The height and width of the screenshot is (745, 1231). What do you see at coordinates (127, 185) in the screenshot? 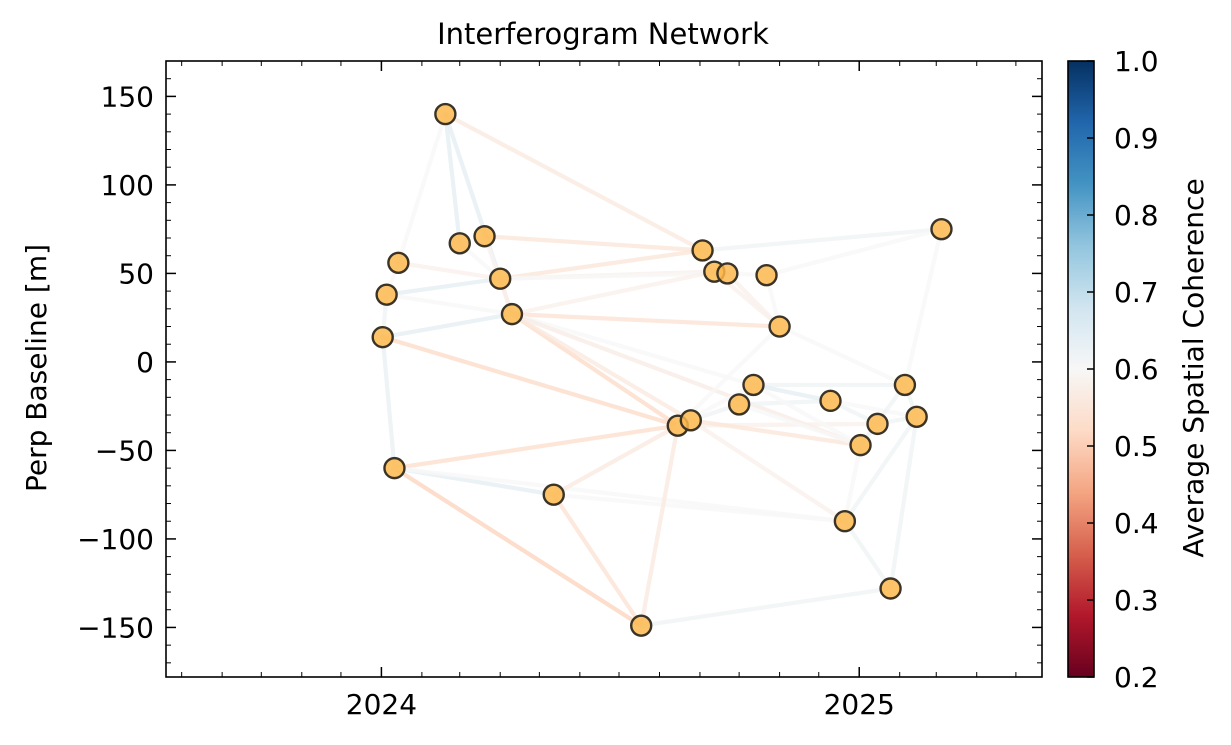
I see `y-tick-label: 100` at bounding box center [127, 185].